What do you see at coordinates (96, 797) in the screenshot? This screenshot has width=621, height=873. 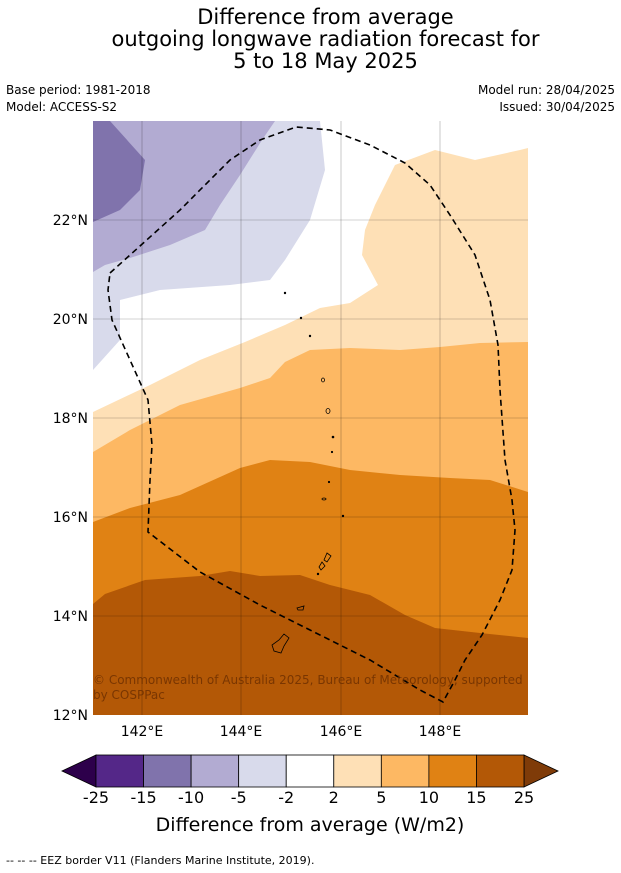 I see `colorbar-tick-label: -25` at bounding box center [96, 797].